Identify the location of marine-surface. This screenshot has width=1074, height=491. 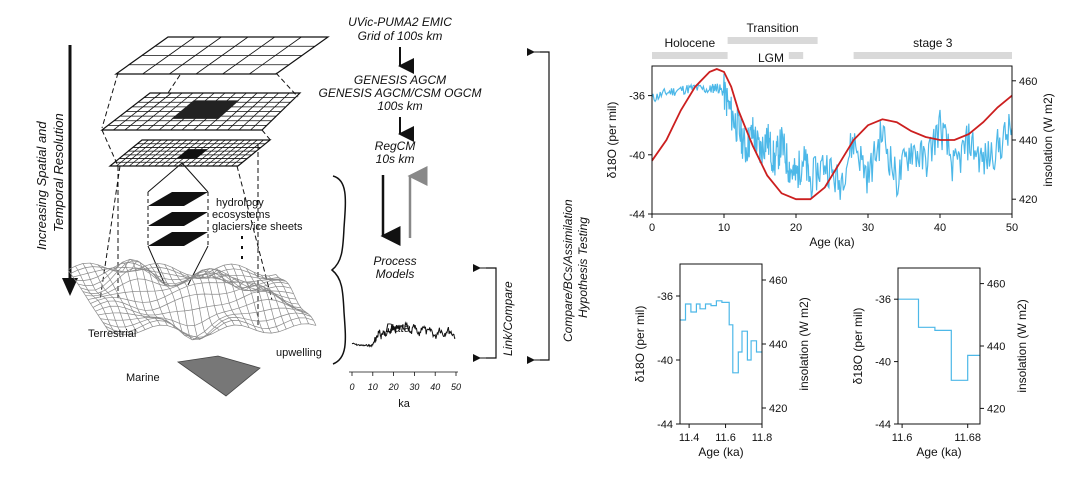
(218, 376).